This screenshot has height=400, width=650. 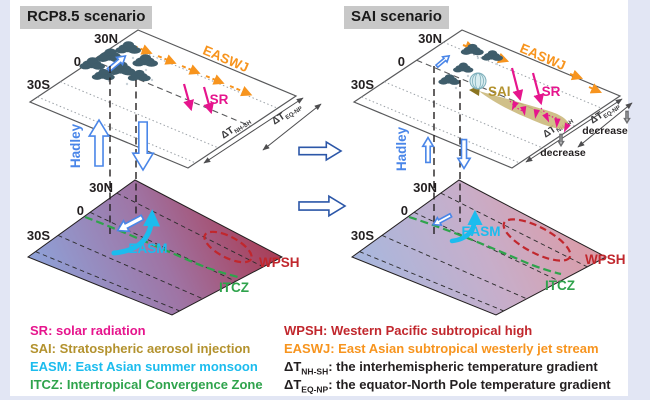 I want to click on wpsh-ellipse, so click(x=537, y=240).